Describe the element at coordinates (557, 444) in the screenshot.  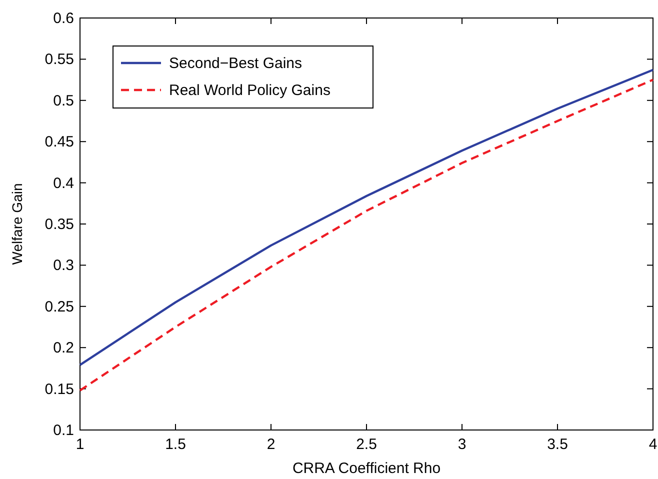
I see `x-tick-label: 3.5` at that location.